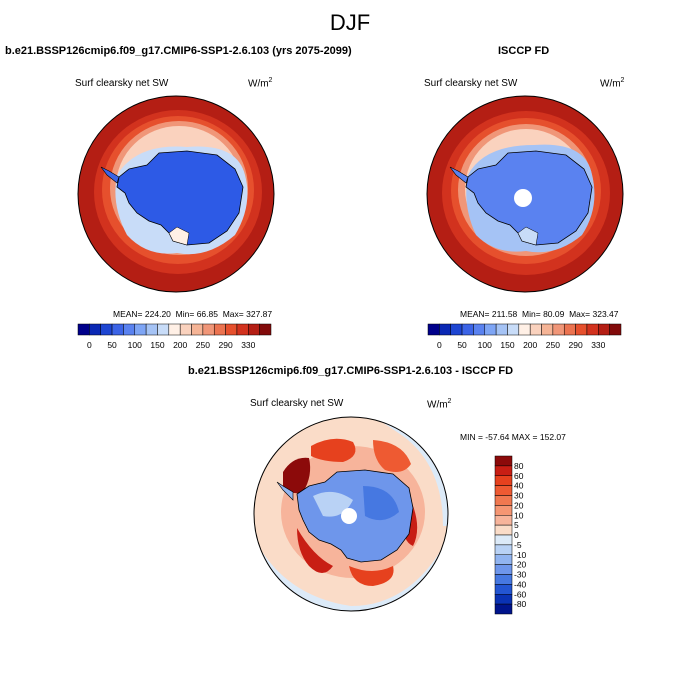 Image resolution: width=700 pixels, height=700 pixels. I want to click on colorbar-tick-label: -5, so click(518, 545).